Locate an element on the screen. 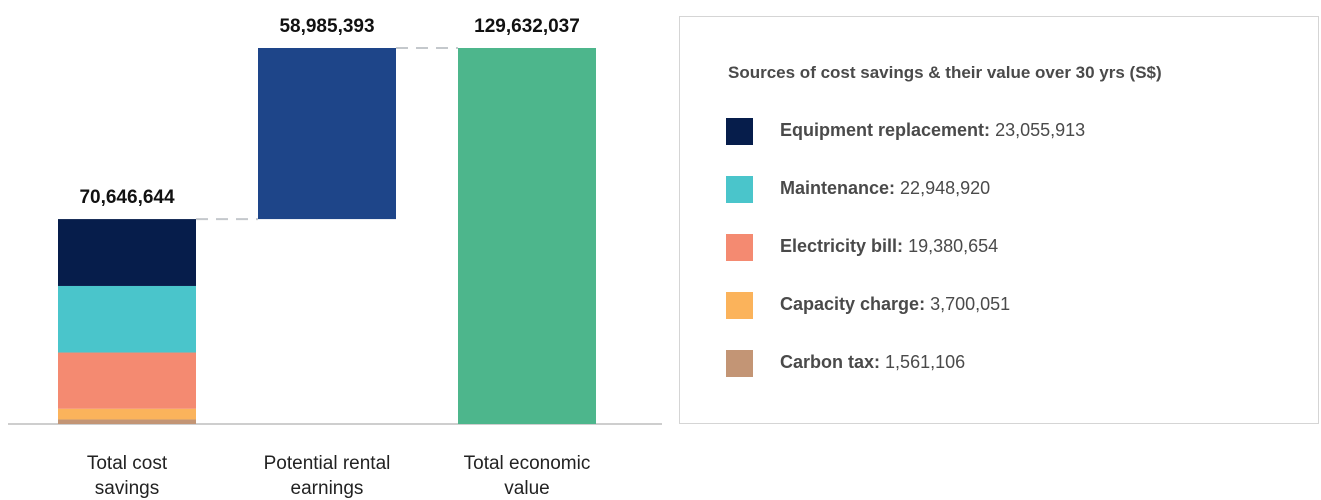 Image resolution: width=1321 pixels, height=500 pixels. legend-name: Capacity charge is located at coordinates (849, 304).